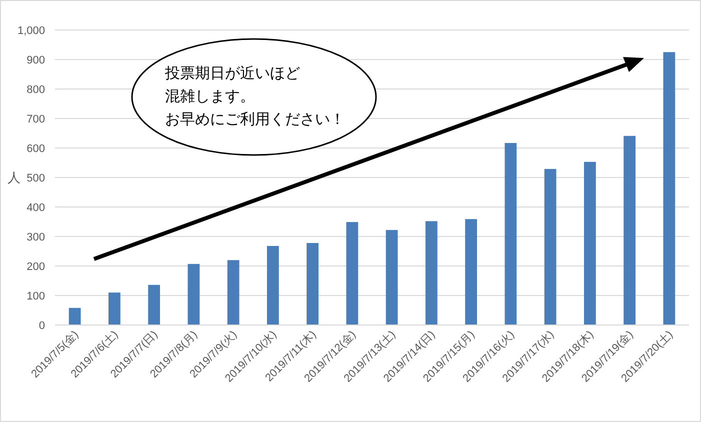  Describe the element at coordinates (35, 208) in the screenshot. I see `y-tick-label: 400` at that location.